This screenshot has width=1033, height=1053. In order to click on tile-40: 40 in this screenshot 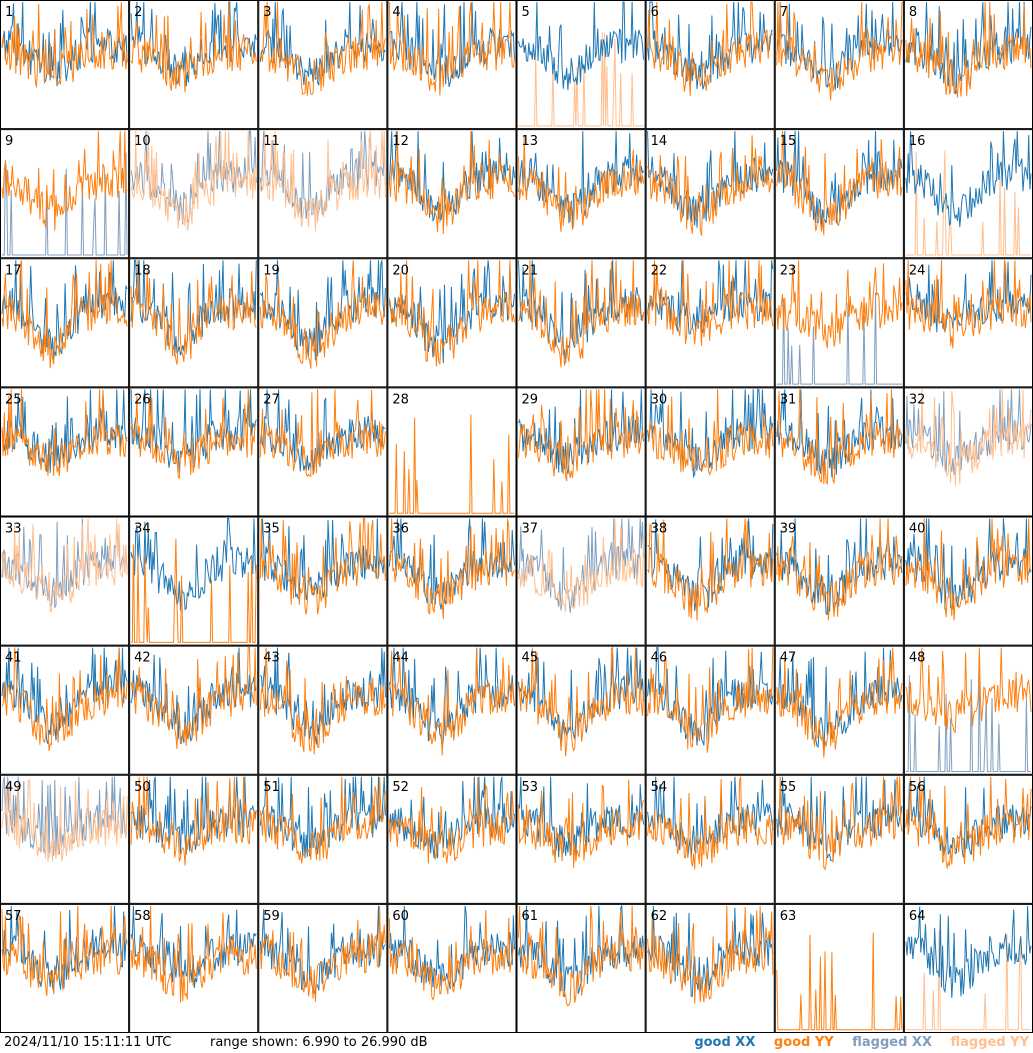, I will do `click(968, 581)`.